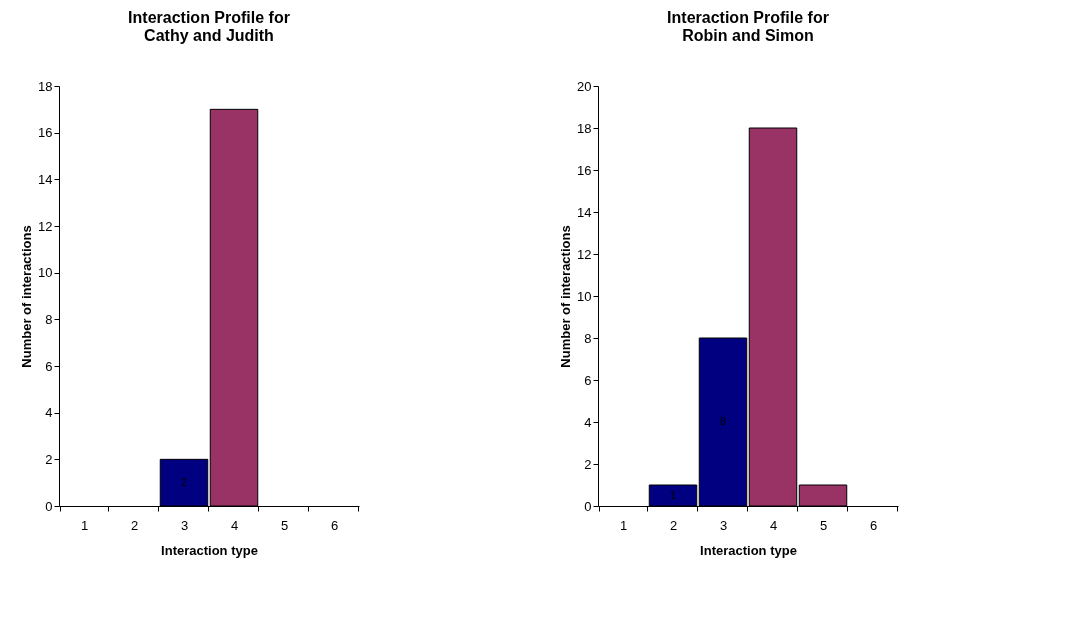 The height and width of the screenshot is (618, 1087). What do you see at coordinates (184, 481) in the screenshot?
I see `data-label: 2` at bounding box center [184, 481].